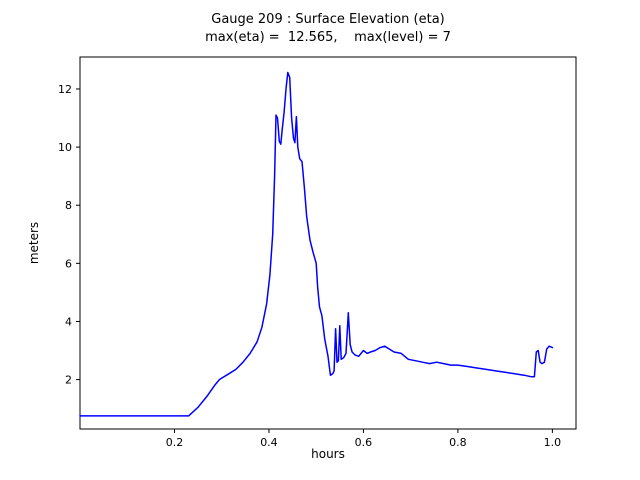  What do you see at coordinates (65, 147) in the screenshot?
I see `y-tick-label: 10` at bounding box center [65, 147].